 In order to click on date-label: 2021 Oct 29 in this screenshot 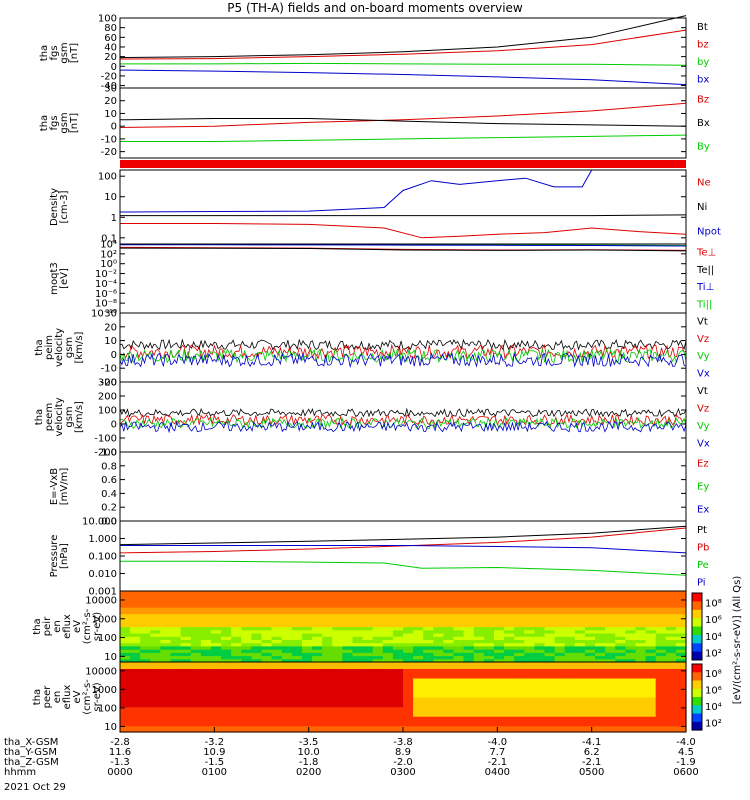, I will do `click(35, 787)`.